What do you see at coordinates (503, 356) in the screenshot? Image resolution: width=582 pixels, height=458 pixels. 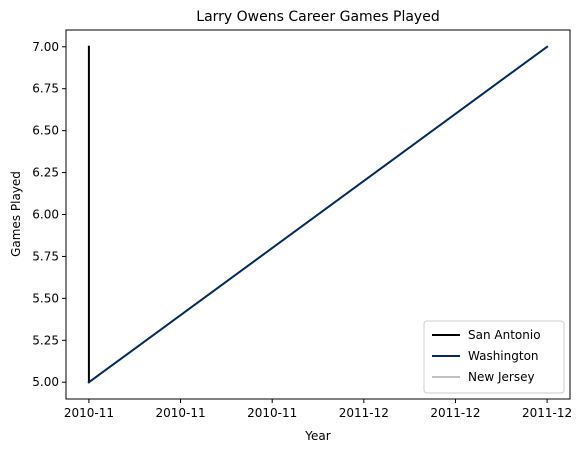 I see `legend-label: Washington` at bounding box center [503, 356].